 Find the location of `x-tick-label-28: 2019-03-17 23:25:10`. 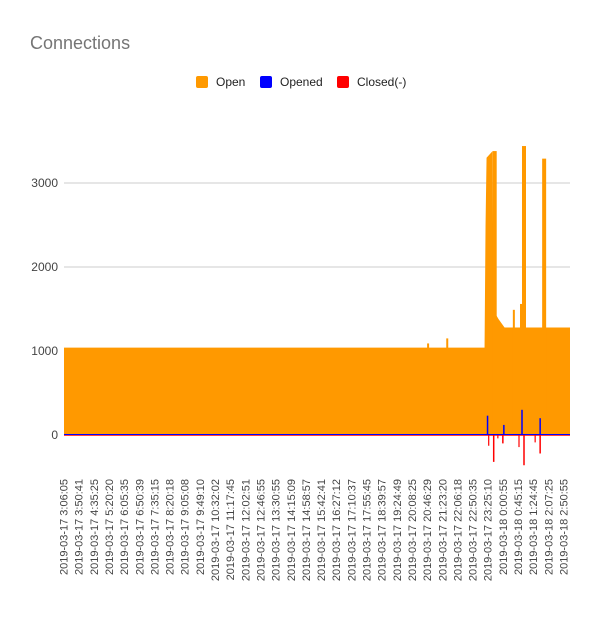

x-tick-label-28: 2019-03-17 23:25:10 is located at coordinates (489, 530).